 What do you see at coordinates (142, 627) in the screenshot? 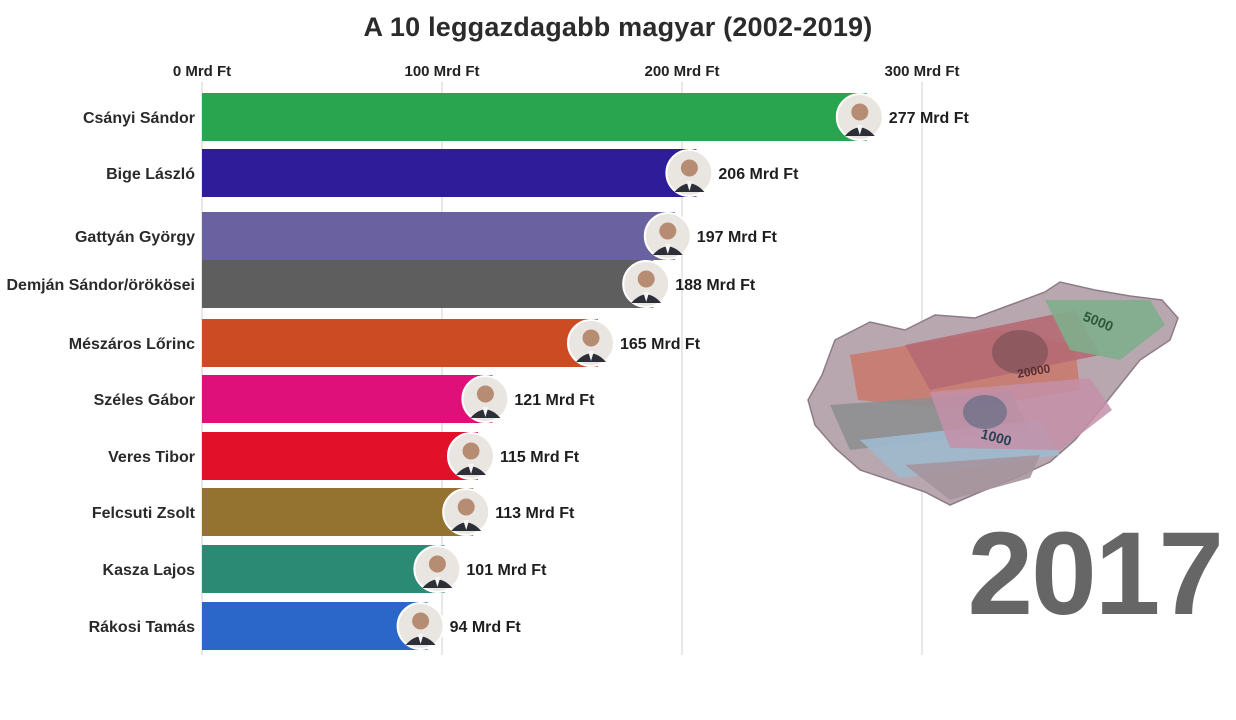
I see `category-label: Rákosi Tamás` at bounding box center [142, 627].